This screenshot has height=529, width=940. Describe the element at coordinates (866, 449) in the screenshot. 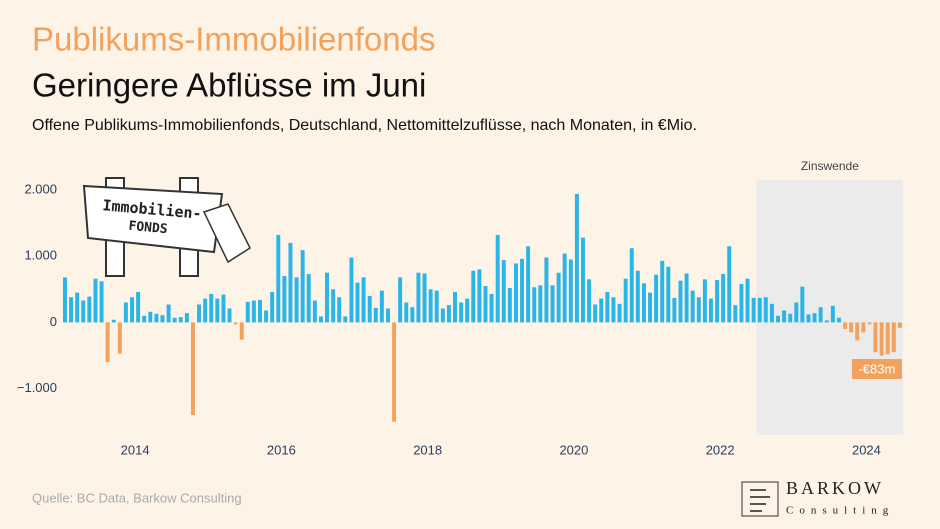

I see `x-tick-label: 2024` at that location.